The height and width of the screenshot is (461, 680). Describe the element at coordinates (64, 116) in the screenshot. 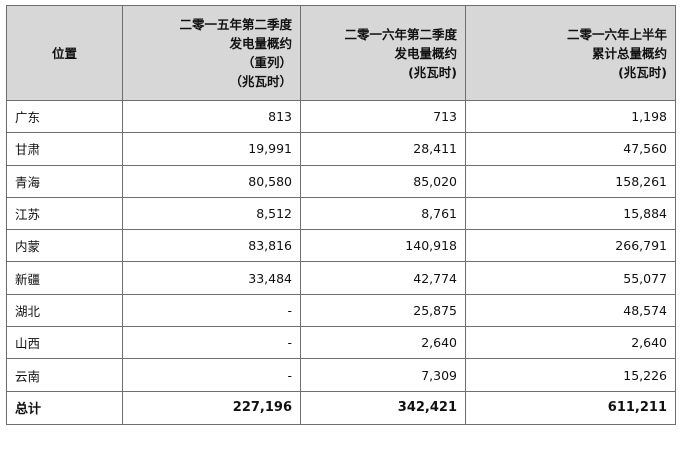

I see `row-location: 广东` at that location.